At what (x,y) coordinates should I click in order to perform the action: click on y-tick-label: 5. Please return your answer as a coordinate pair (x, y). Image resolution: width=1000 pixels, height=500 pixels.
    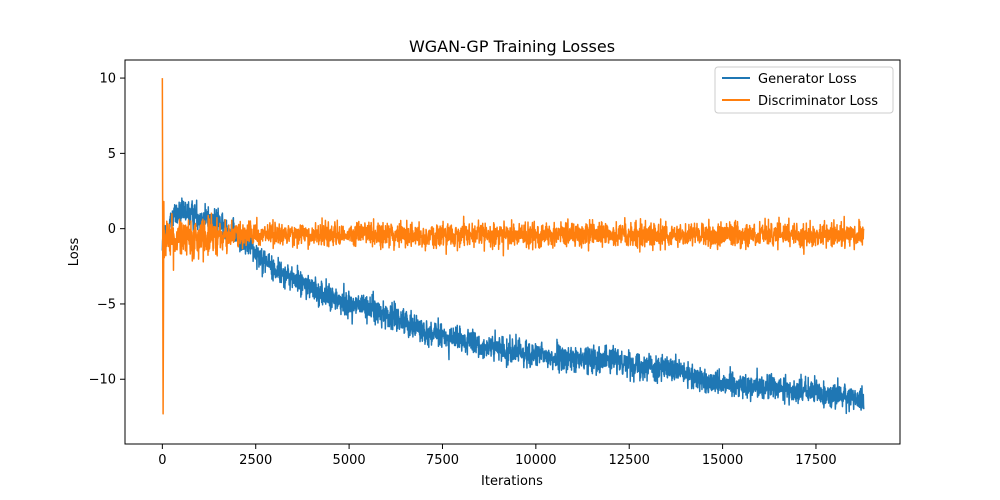
    Looking at the image, I should click on (112, 154).